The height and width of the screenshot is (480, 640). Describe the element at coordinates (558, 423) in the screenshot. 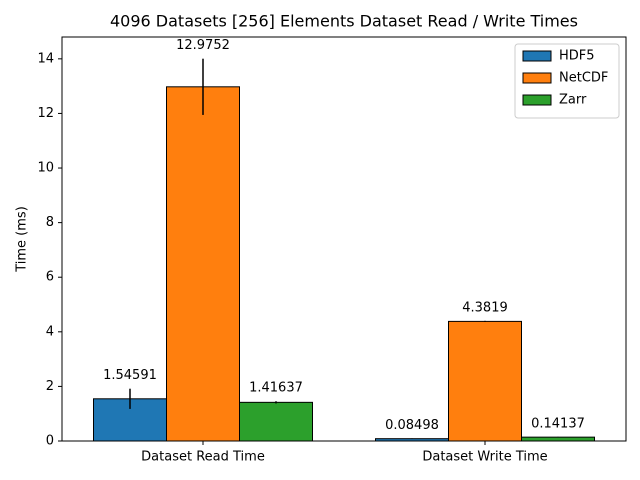

I see `value-label: 0.14137` at that location.